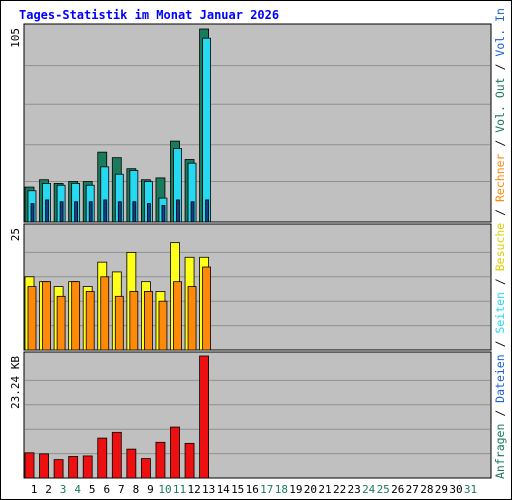 This screenshot has width=512, height=500. What do you see at coordinates (324, 489) in the screenshot?
I see `x-tick-label-day-21: 21` at bounding box center [324, 489].